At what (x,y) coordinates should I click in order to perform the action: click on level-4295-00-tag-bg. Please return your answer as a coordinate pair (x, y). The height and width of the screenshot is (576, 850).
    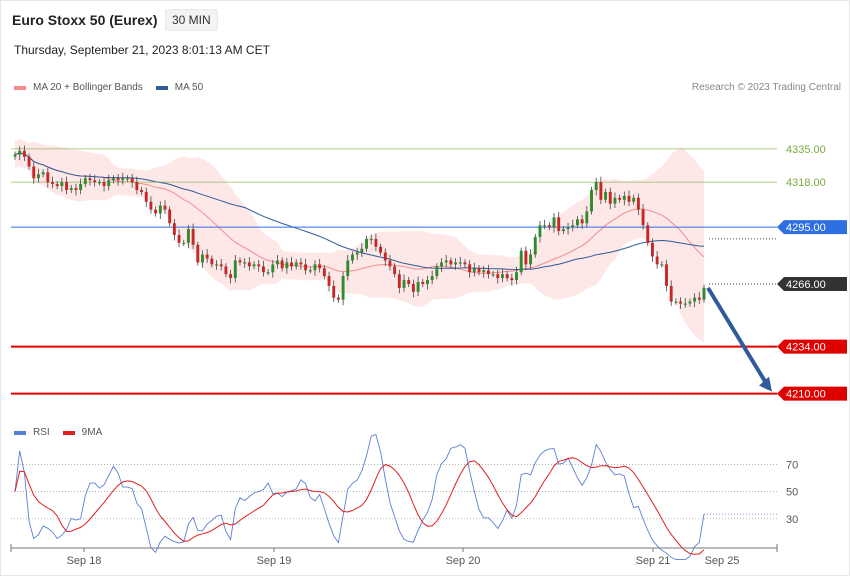
    Looking at the image, I should click on (812, 227).